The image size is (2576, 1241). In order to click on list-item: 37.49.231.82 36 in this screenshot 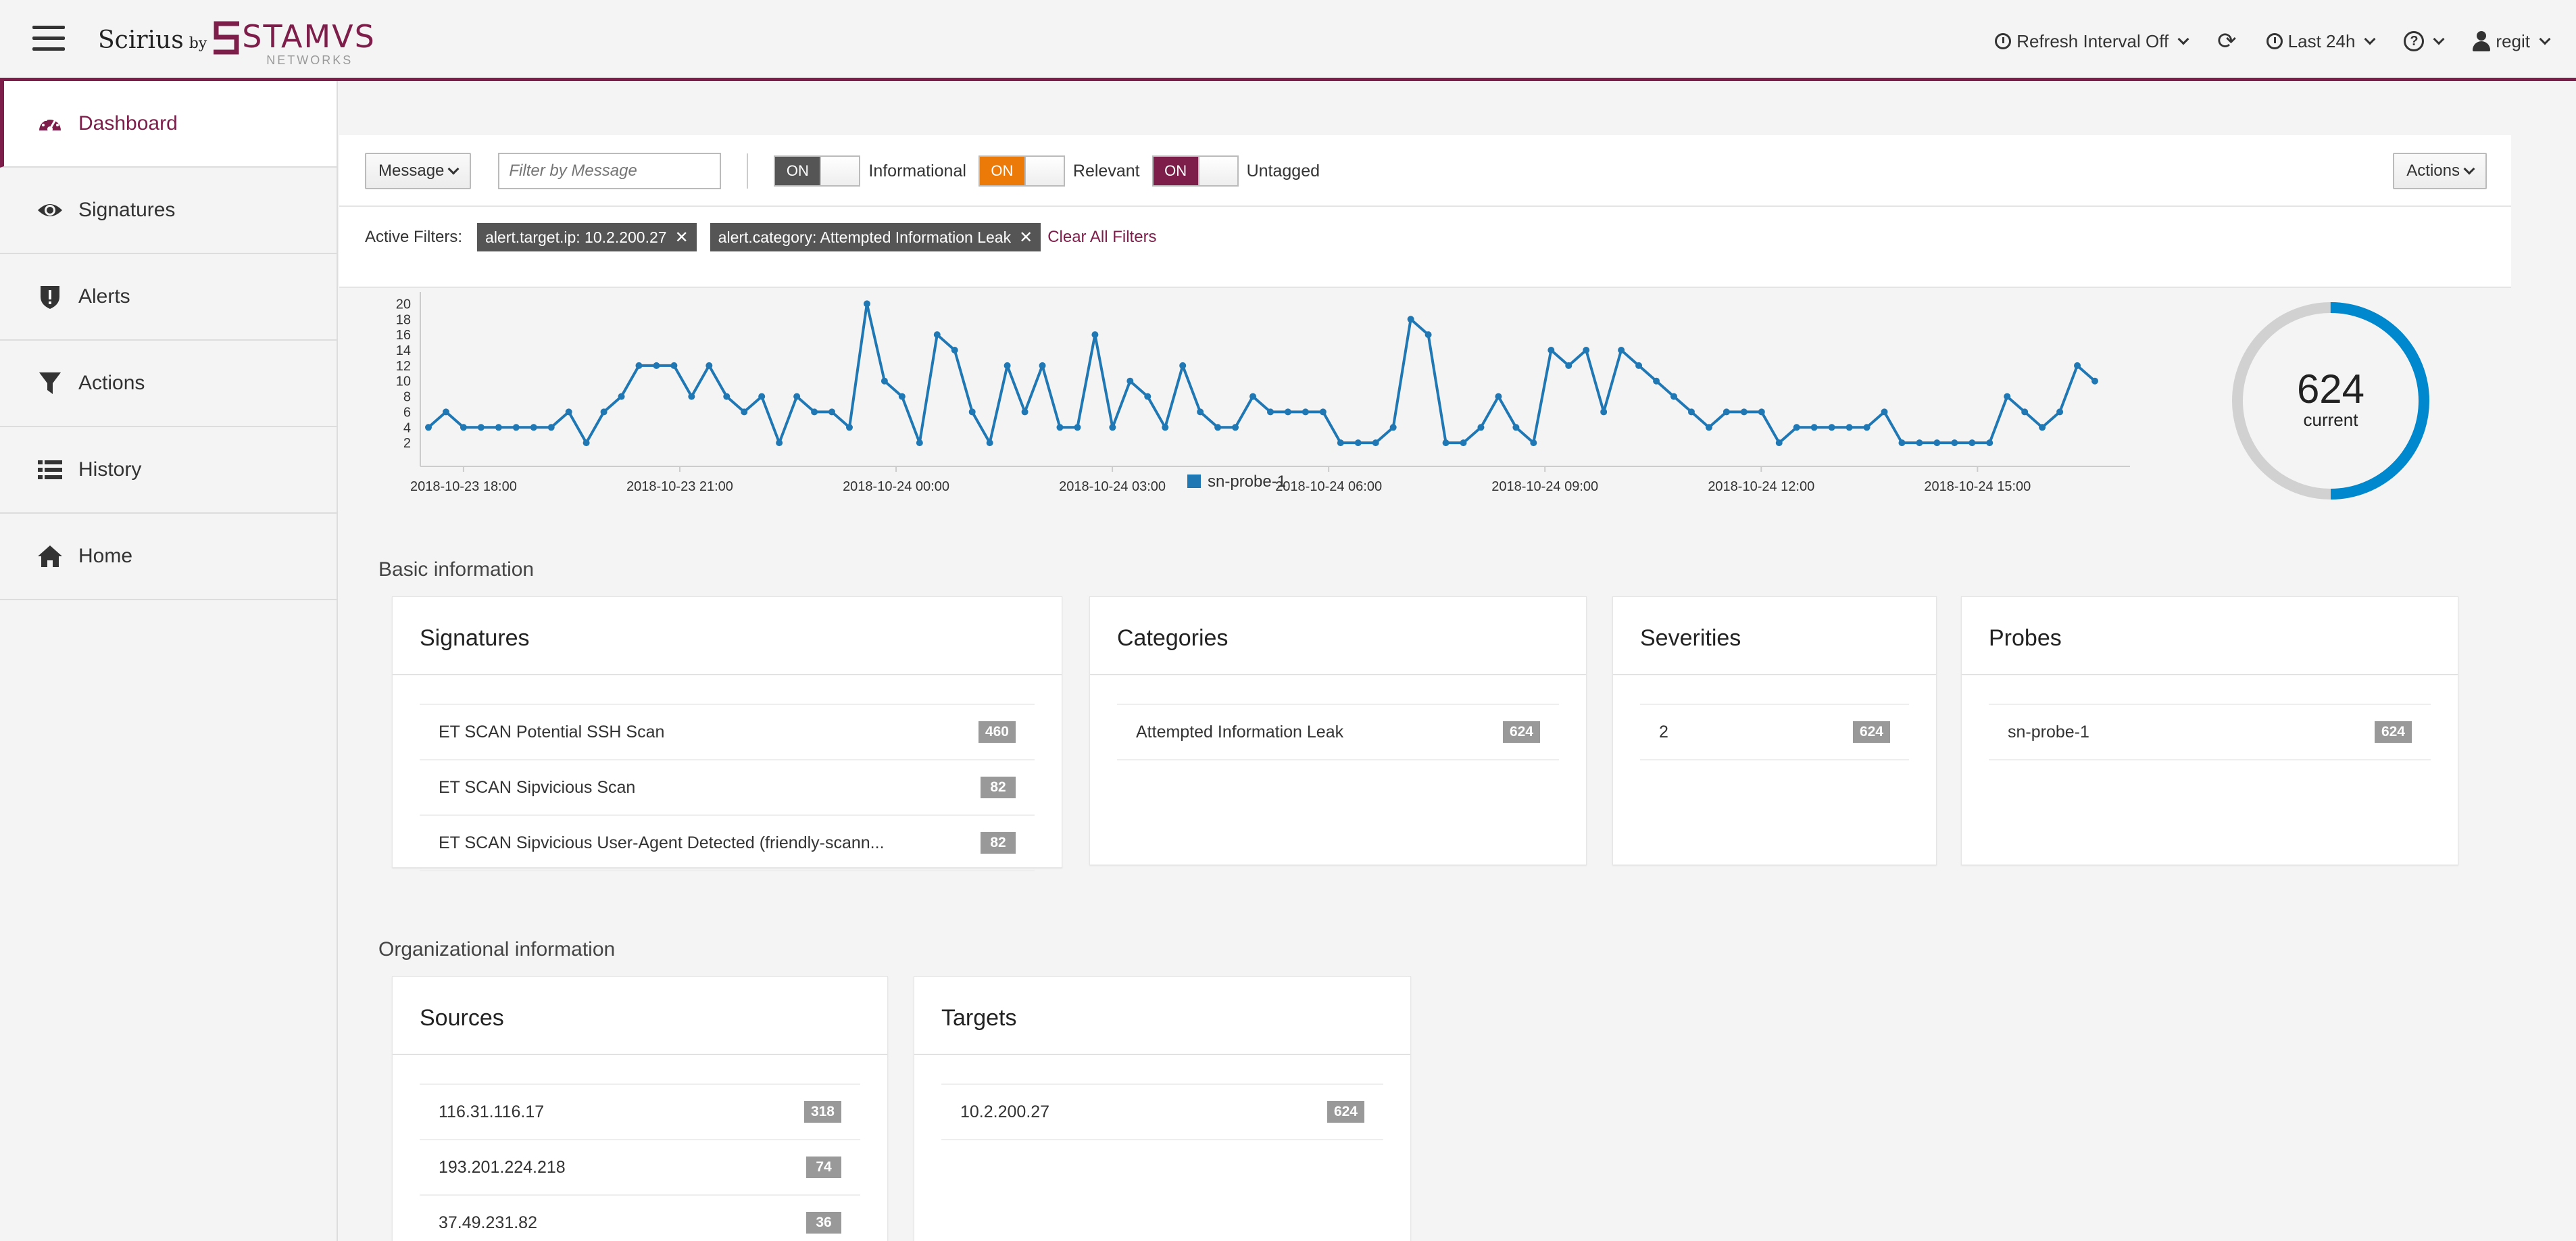, I will do `click(640, 1218)`.